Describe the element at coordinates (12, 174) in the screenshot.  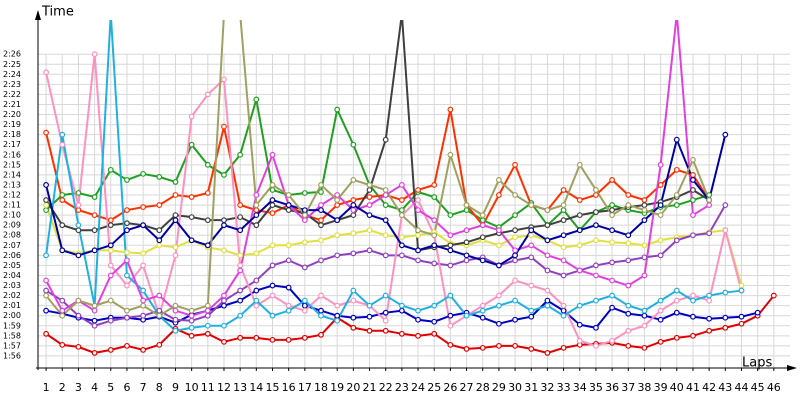
I see `y-tick-label: 2:14` at that location.